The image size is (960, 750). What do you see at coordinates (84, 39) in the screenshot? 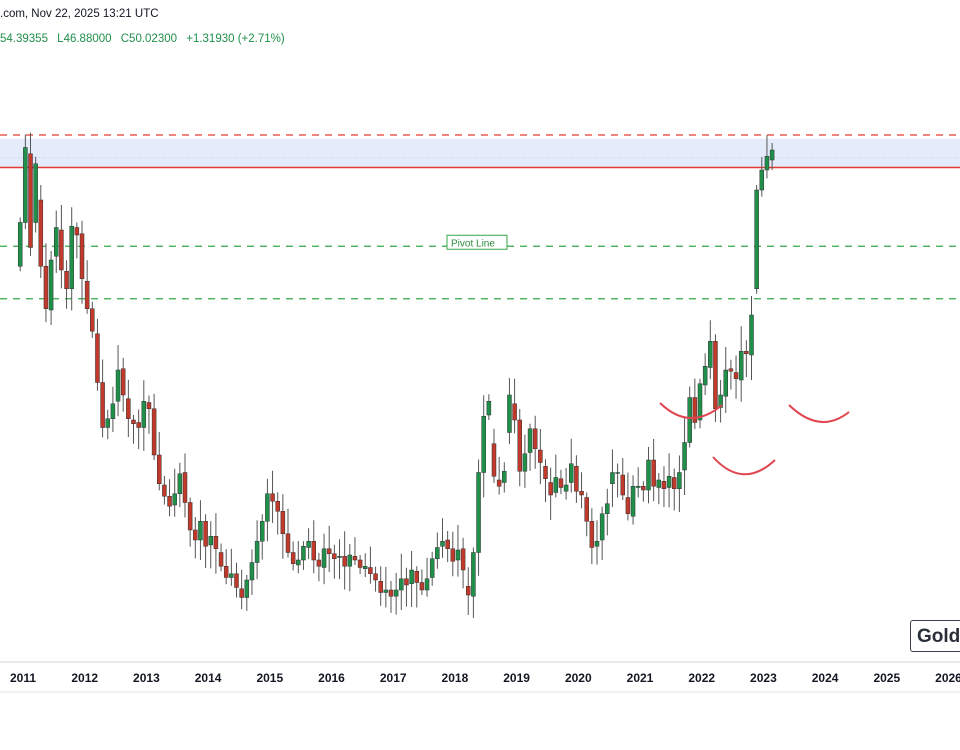
I see `ohlc-low: L46.88000` at bounding box center [84, 39].